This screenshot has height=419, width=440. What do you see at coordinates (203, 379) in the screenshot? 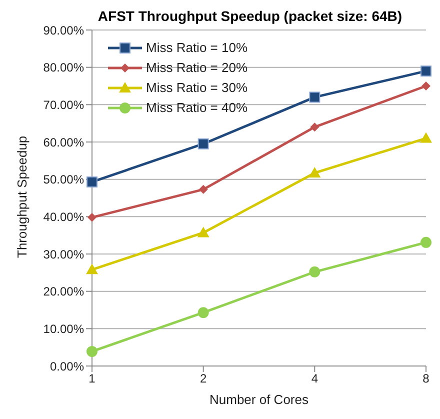
I see `x-tick-label: 2` at bounding box center [203, 379].